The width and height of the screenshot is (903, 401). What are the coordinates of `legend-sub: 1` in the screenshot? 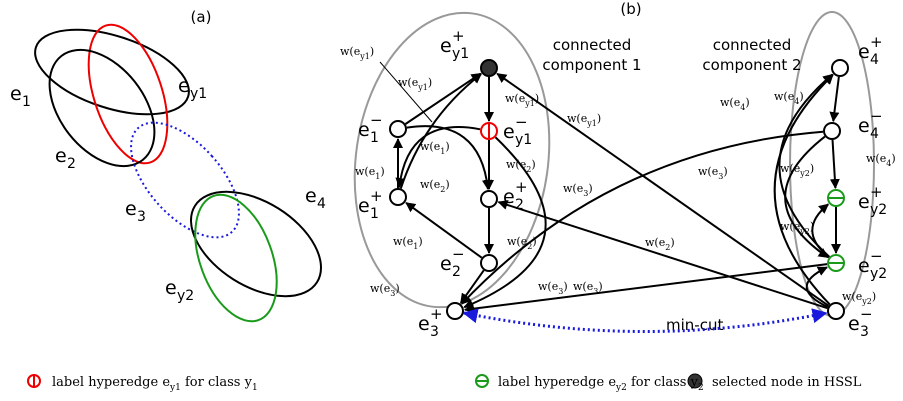 It's located at (255, 388).